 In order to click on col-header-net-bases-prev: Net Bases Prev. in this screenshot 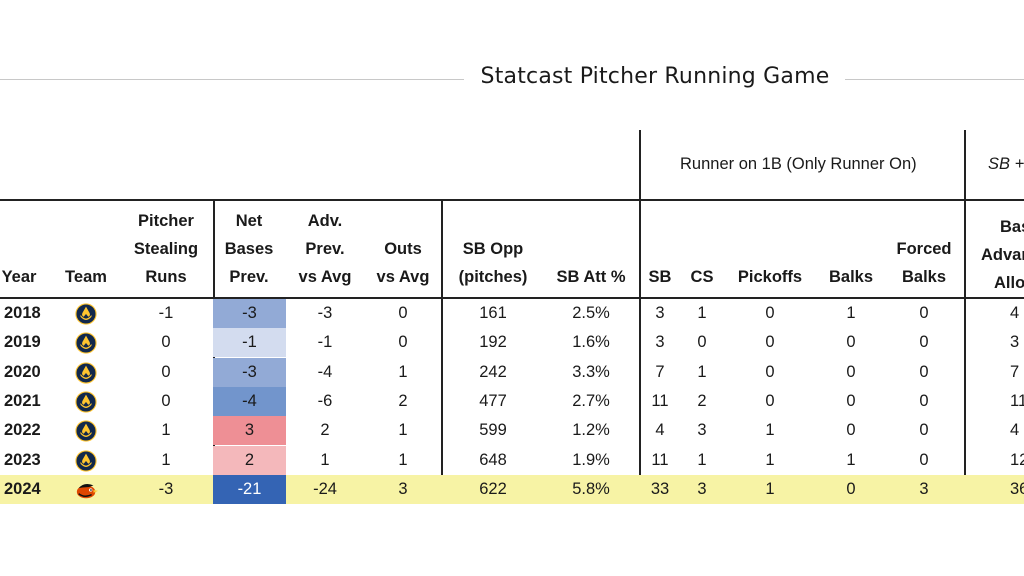, I will do `click(249, 249)`.